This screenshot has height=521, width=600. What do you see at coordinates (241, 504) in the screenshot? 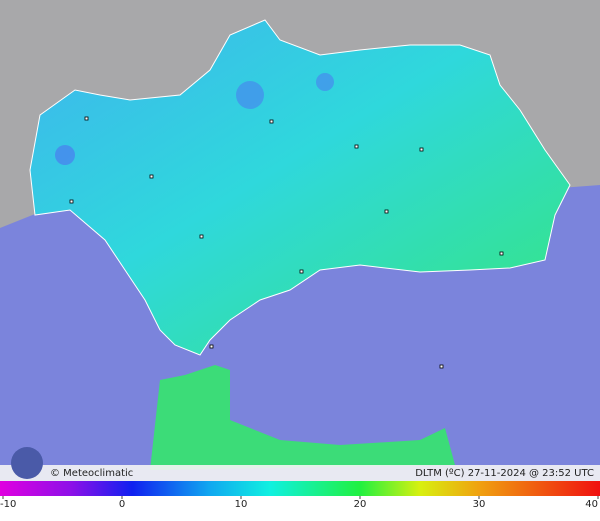
I see `colorbar-tick-label: 10` at bounding box center [241, 504].